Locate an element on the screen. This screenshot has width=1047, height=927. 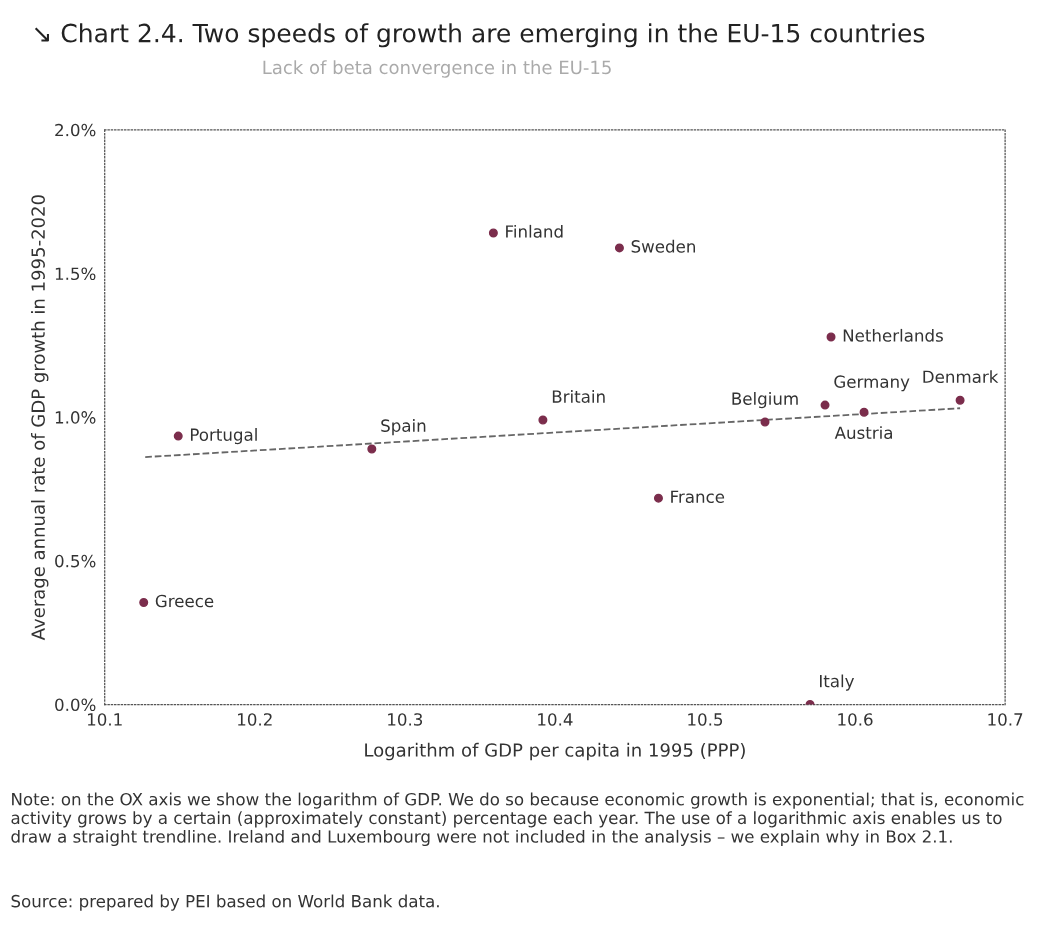
annotation: Greece is located at coordinates (184, 601).